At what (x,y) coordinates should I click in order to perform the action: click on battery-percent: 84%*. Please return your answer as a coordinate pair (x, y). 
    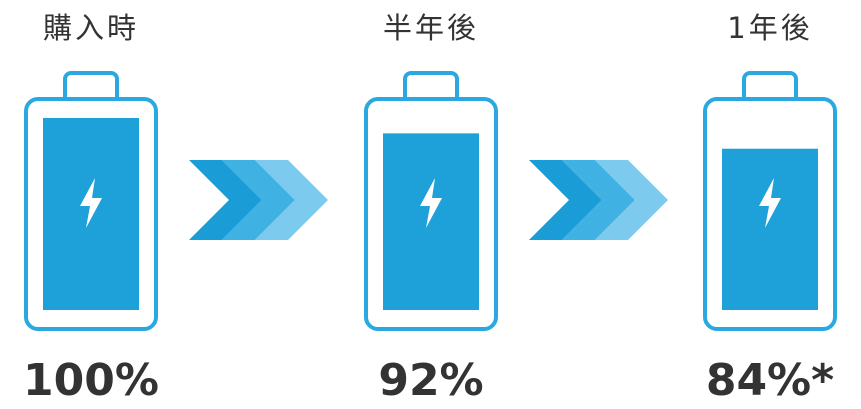
    Looking at the image, I should click on (770, 380).